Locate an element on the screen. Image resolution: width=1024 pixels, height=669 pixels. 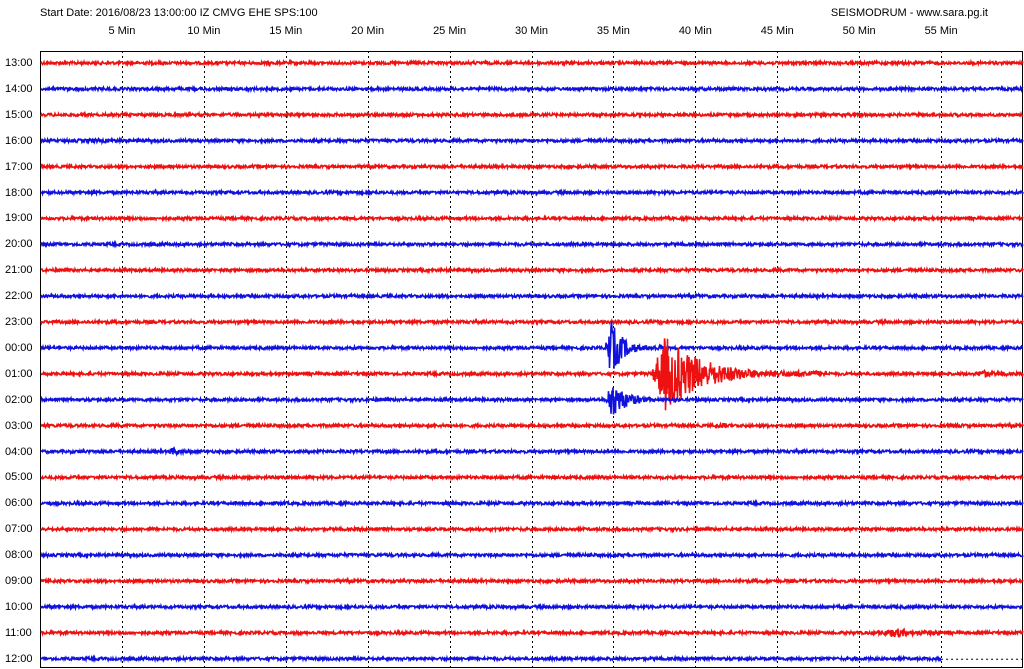
hour-label: 13:00 is located at coordinates (19, 63).